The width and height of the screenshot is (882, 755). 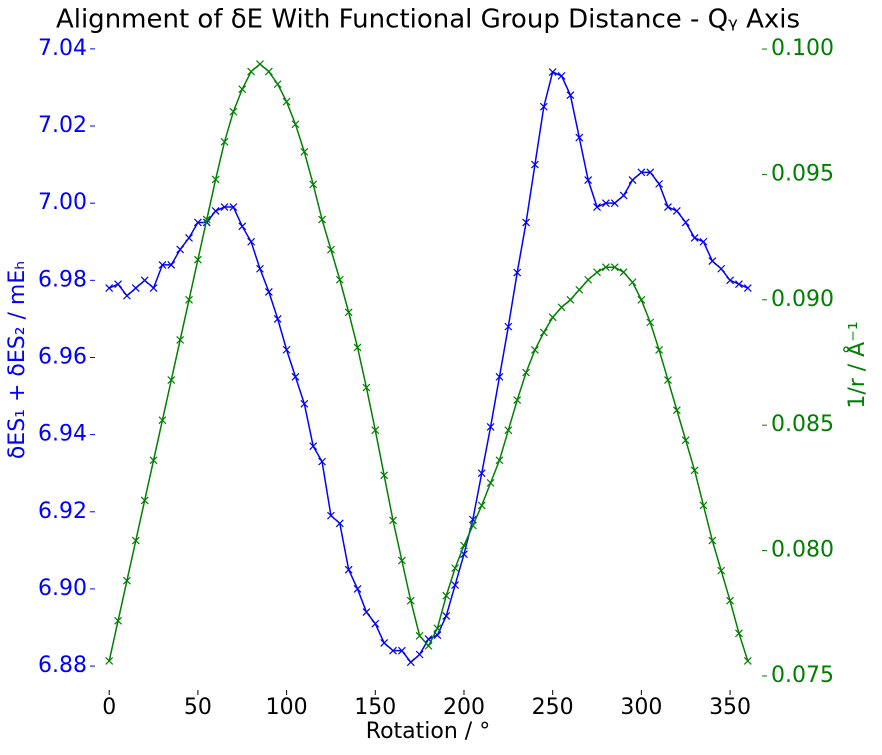 I want to click on y2-tick-label: 0.095, so click(x=802, y=173).